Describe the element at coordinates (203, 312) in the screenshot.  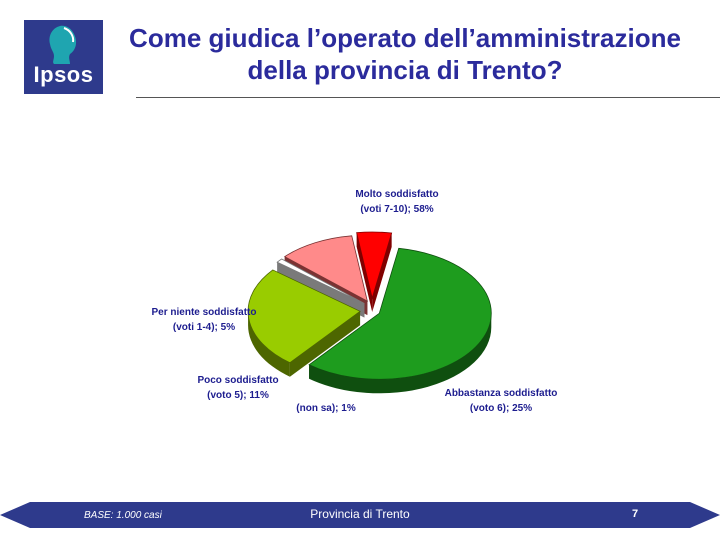
I see `slice-label-4-line-1: Per niente soddisfatto` at that location.